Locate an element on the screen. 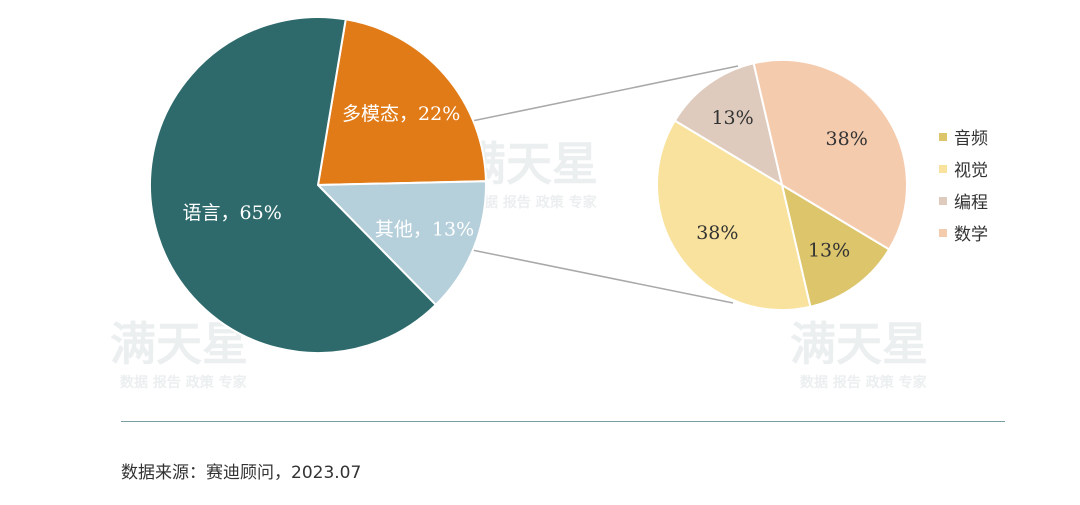 Image resolution: width=1080 pixels, height=505 pixels. watermark-slogan-2: 数据 报告 政策 专家 is located at coordinates (534, 202).